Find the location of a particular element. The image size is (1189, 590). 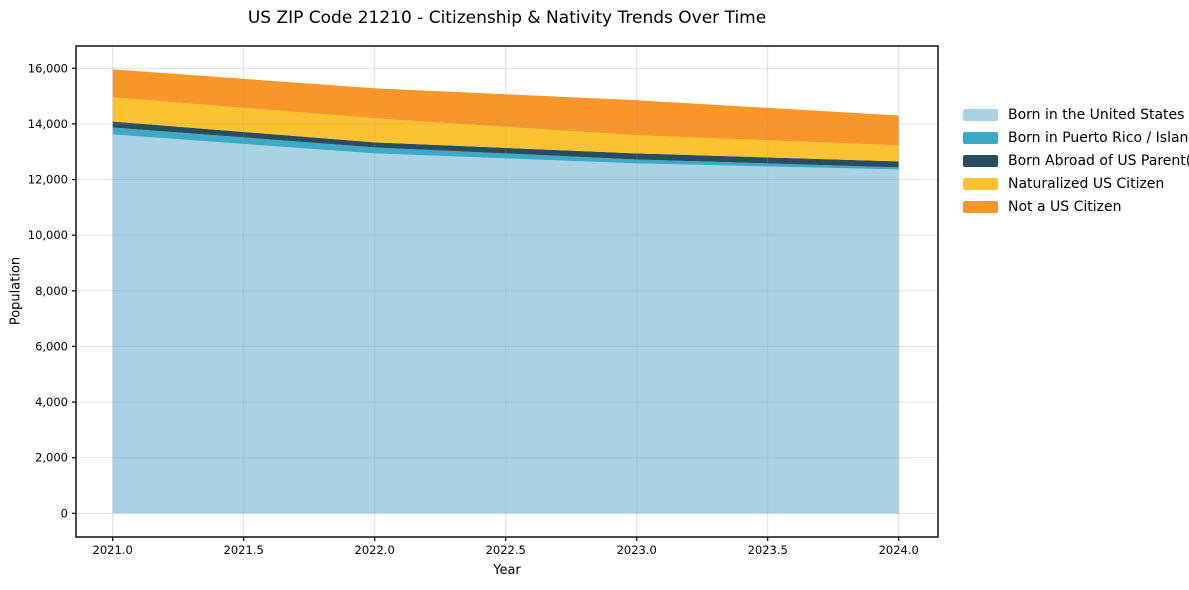

legend-item-3: Naturalized US Citizen is located at coordinates (1076, 183).